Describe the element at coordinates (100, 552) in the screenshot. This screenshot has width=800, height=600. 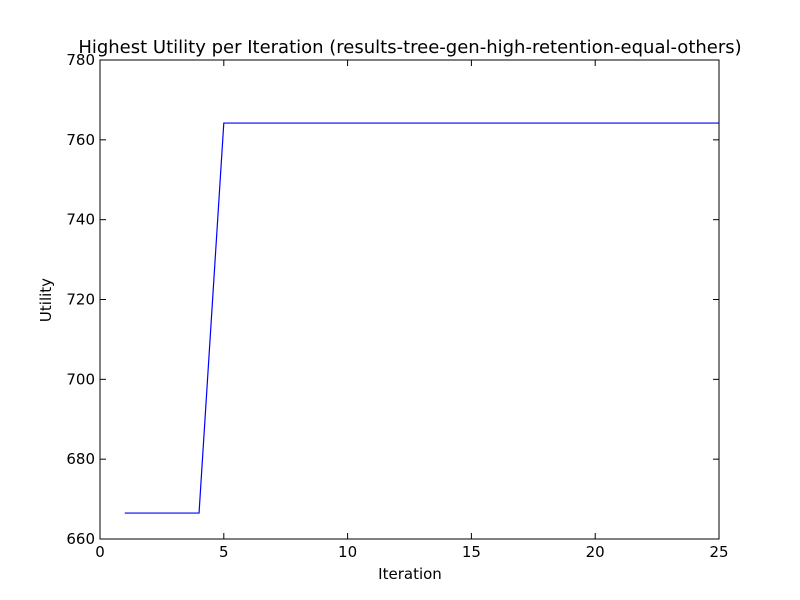
I see `x-tick-label: 0` at that location.